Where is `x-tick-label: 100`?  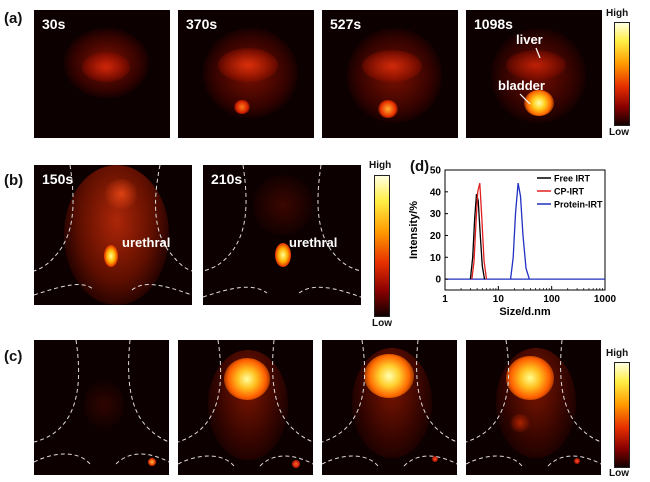 x-tick-label: 100 is located at coordinates (551, 299).